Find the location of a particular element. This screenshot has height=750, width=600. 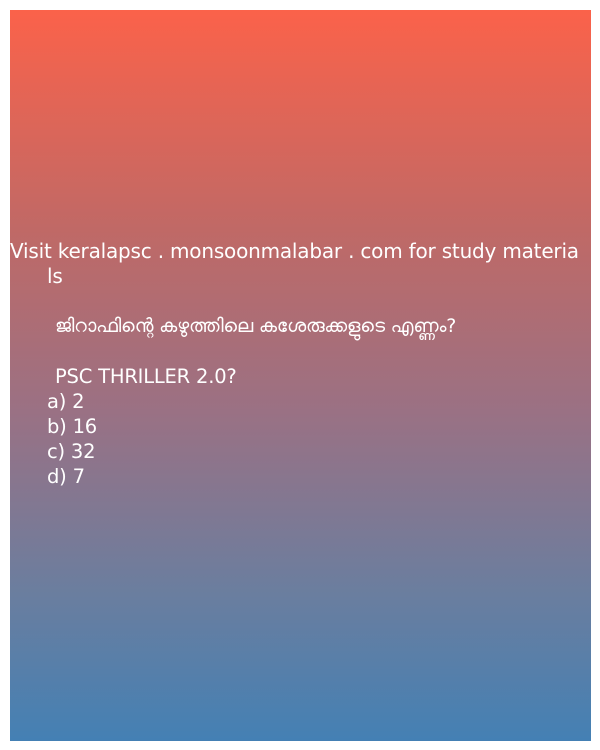

question-text: ജിറാഫിന്റെ കഴുത്തിലെ കശേരുക്കളുടെ എണ്ണം? is located at coordinates (256, 326).